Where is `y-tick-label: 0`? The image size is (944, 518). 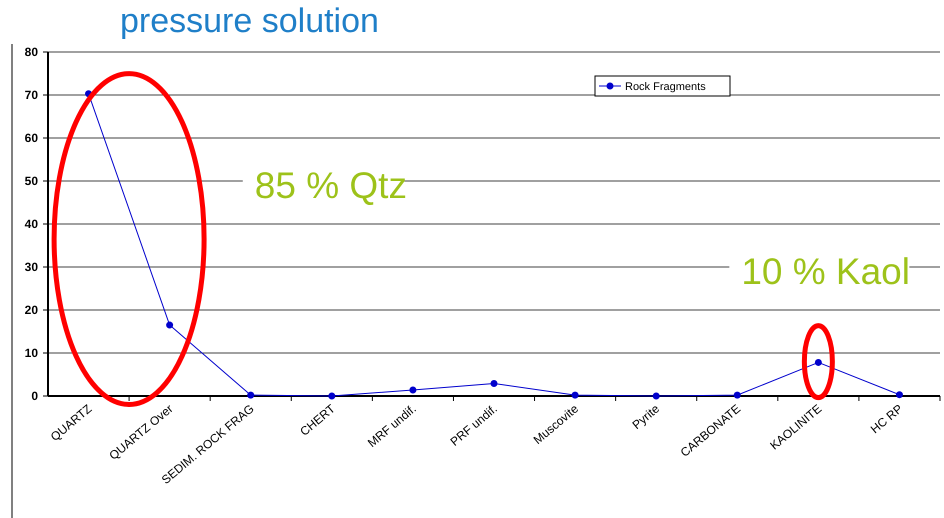 y-tick-label: 0 is located at coordinates (34, 396).